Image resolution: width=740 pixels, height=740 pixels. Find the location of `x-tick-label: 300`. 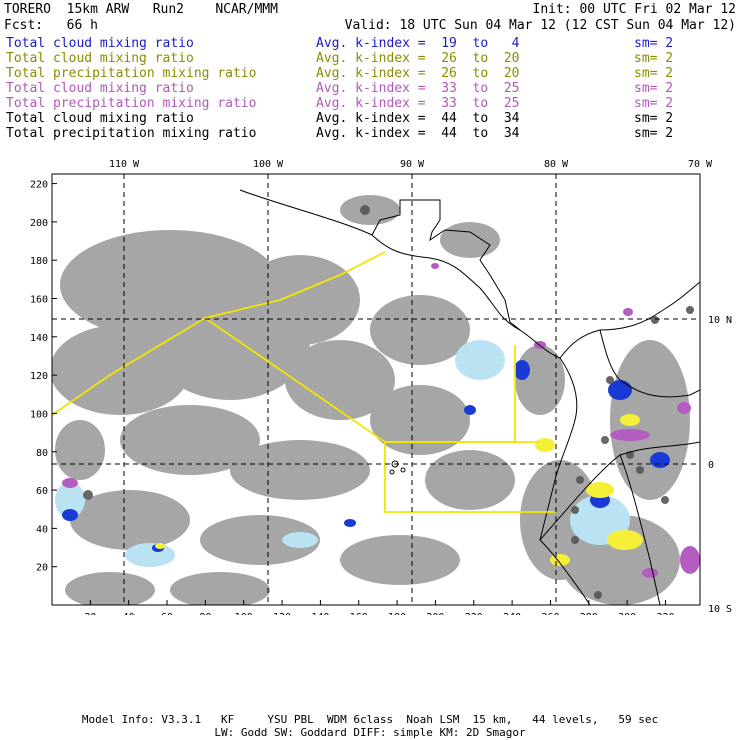

x-tick-label: 300 is located at coordinates (627, 613).